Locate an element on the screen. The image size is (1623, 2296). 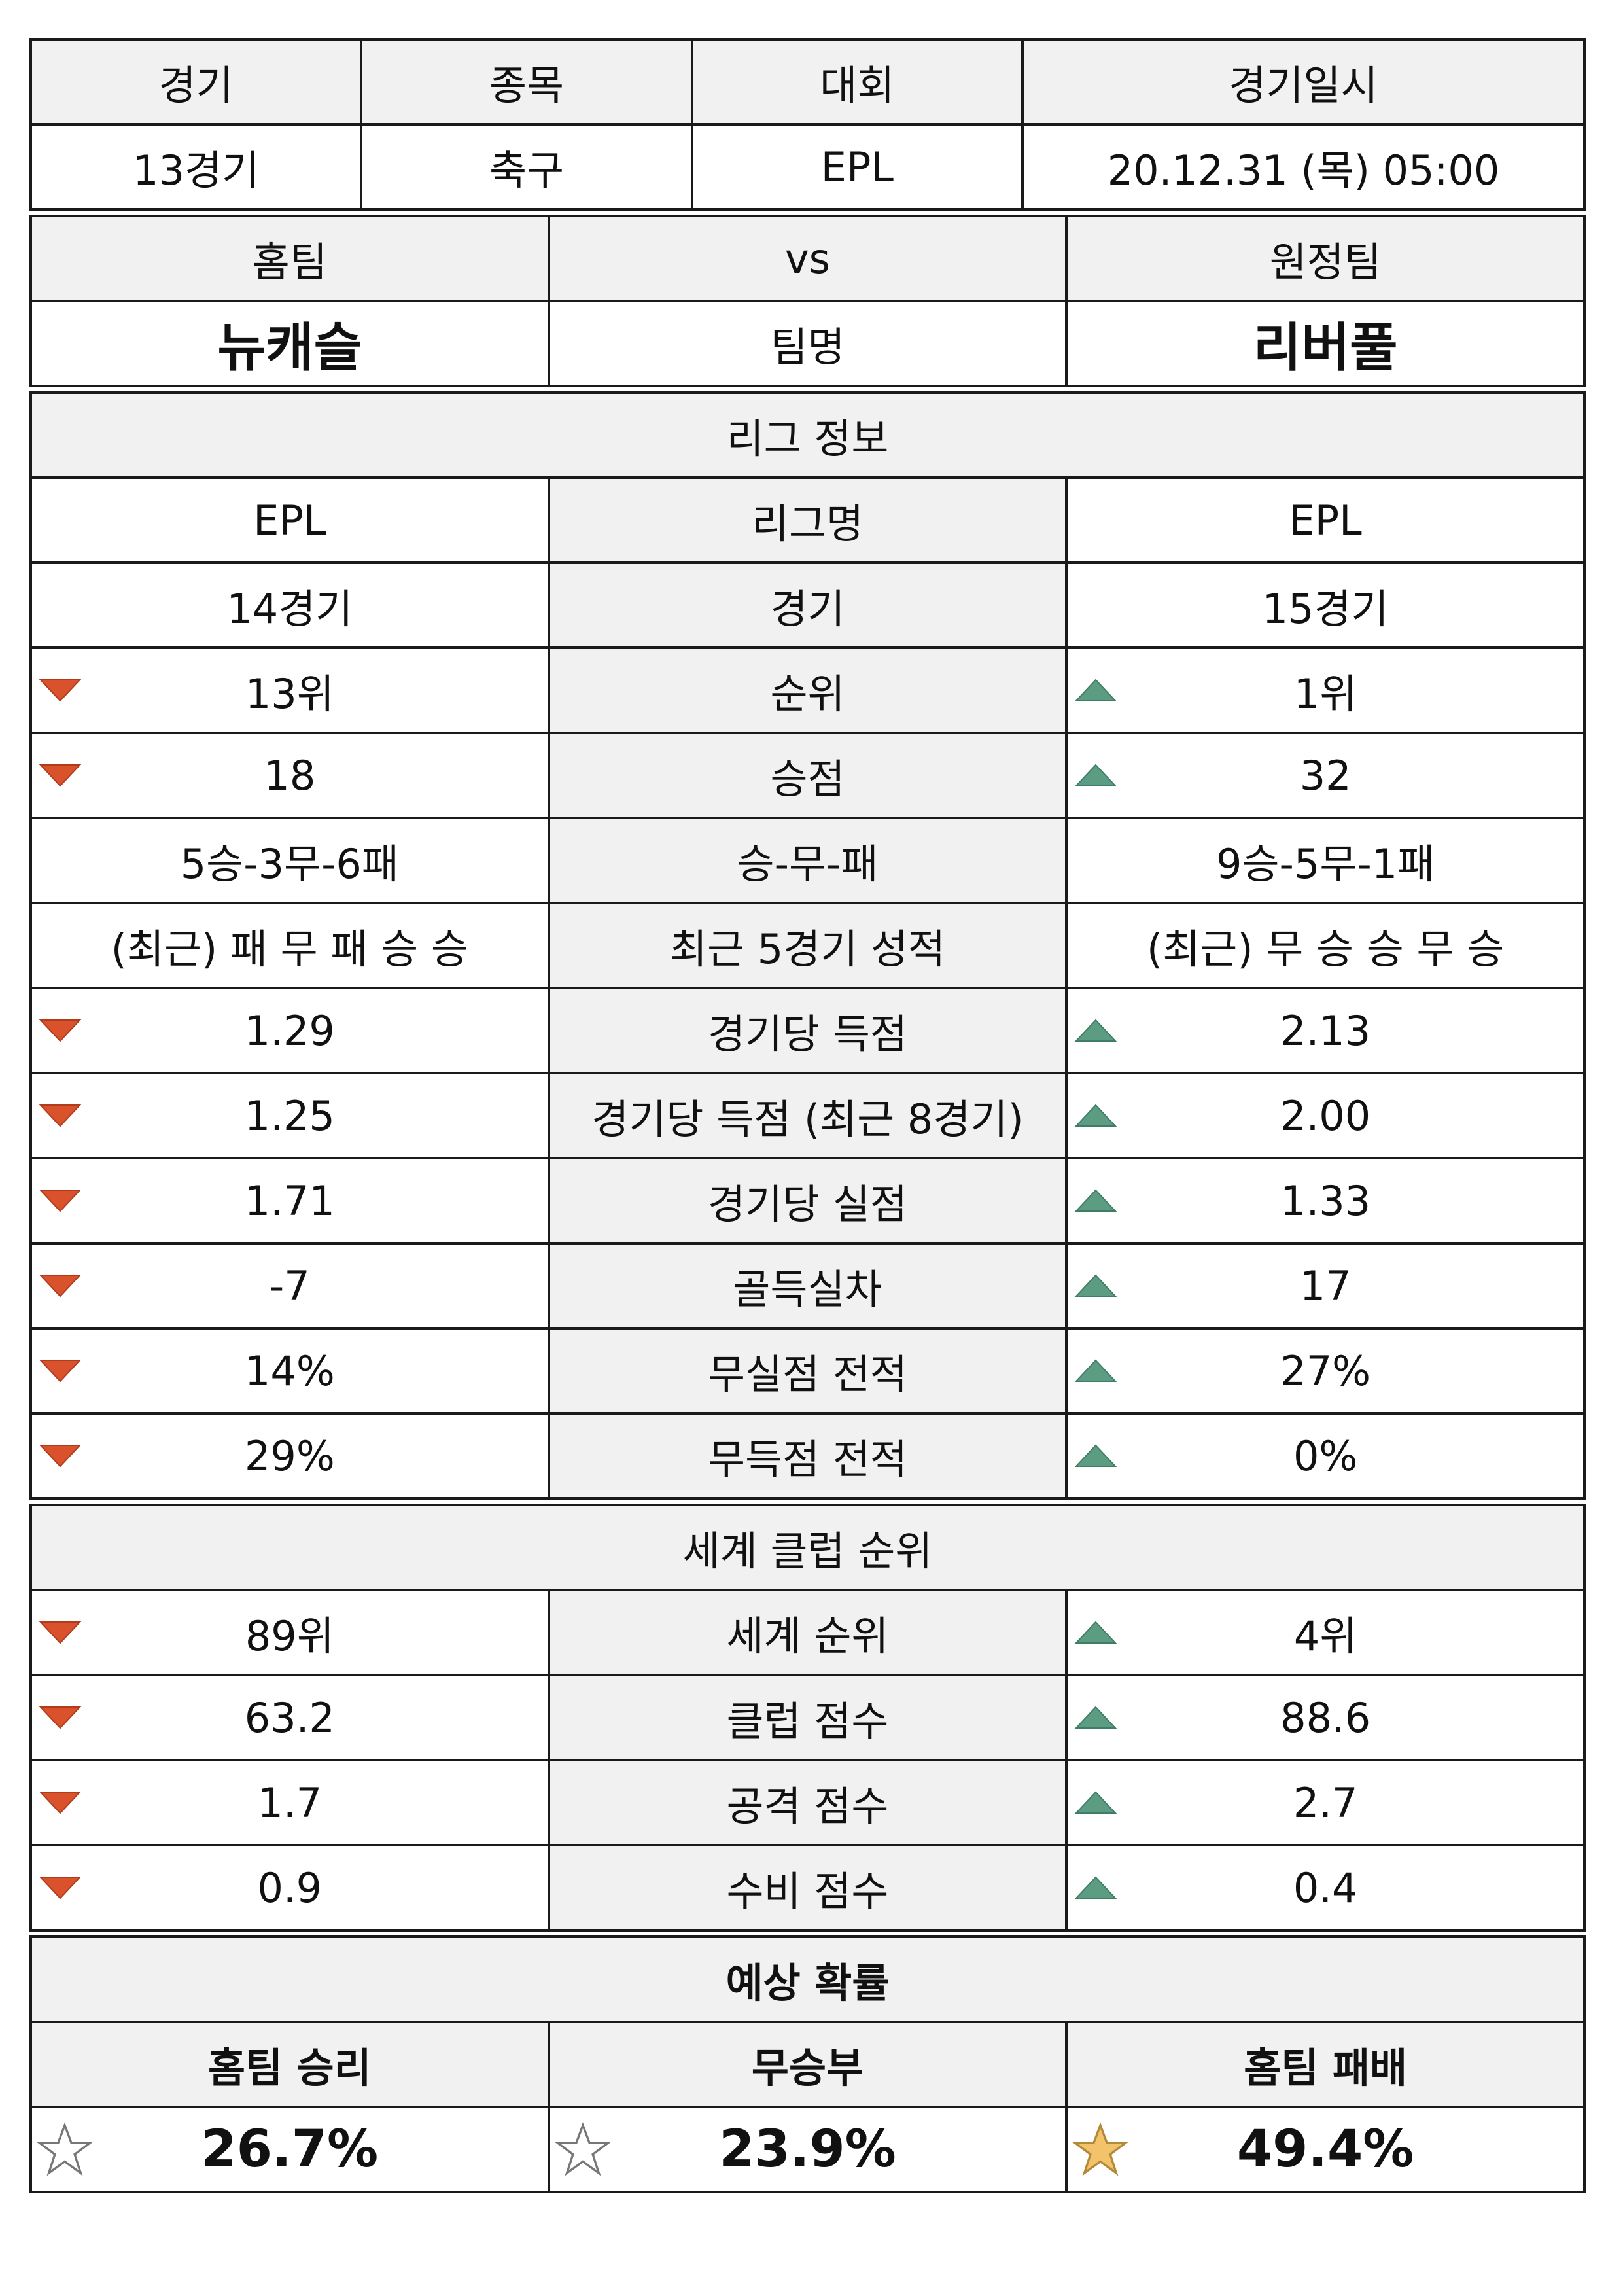
league-info-title: 리그 정보 is located at coordinates (807, 435).